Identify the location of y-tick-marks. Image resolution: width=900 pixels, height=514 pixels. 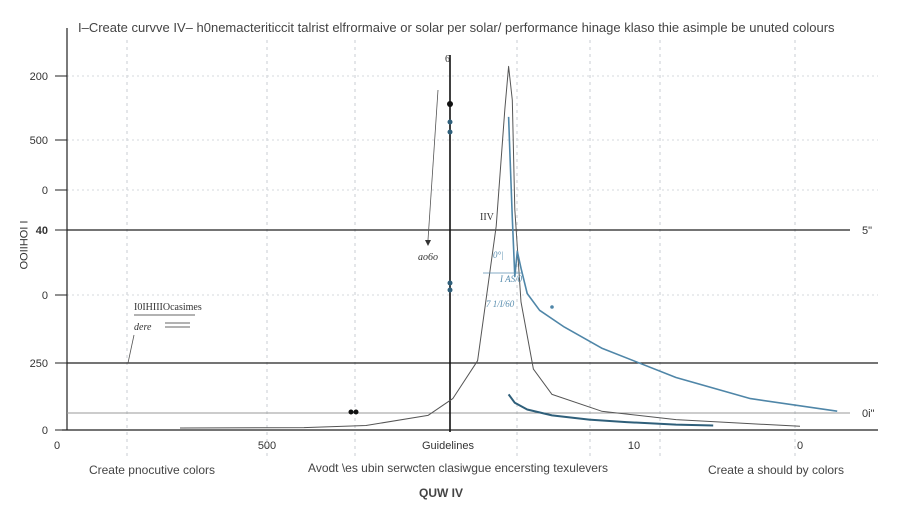
(61, 253).